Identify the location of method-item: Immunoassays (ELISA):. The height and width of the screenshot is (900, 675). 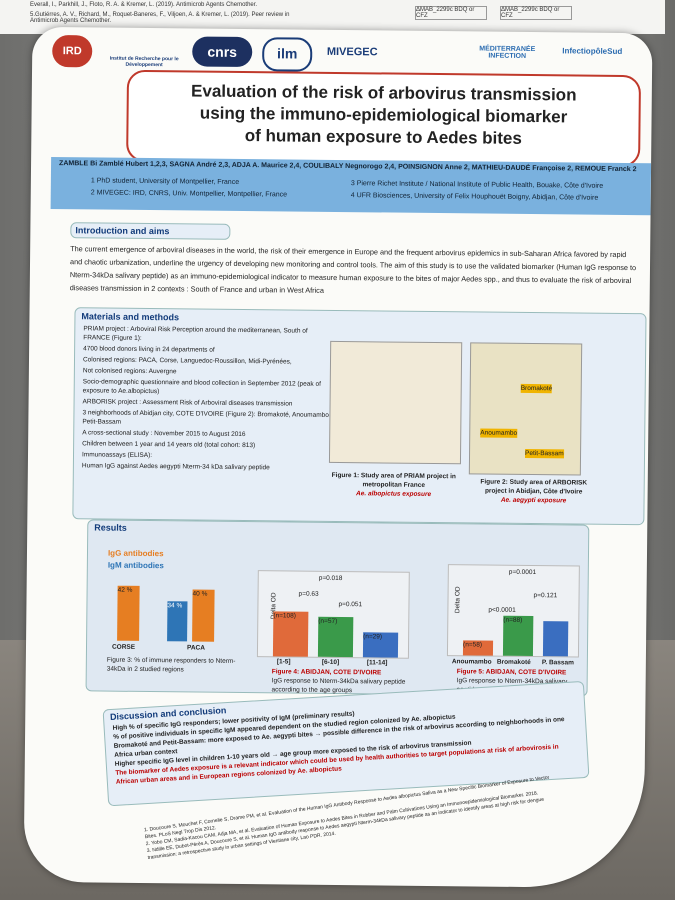
(117, 455).